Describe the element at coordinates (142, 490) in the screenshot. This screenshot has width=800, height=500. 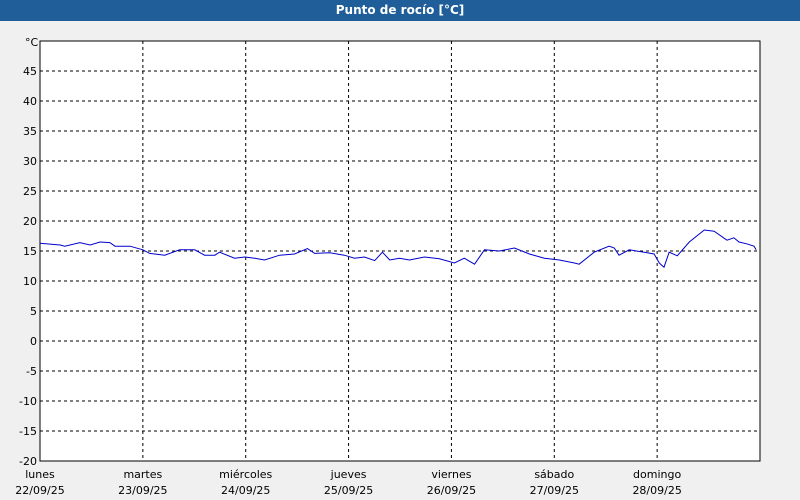
I see `x-tick-date: 23/09/25` at that location.